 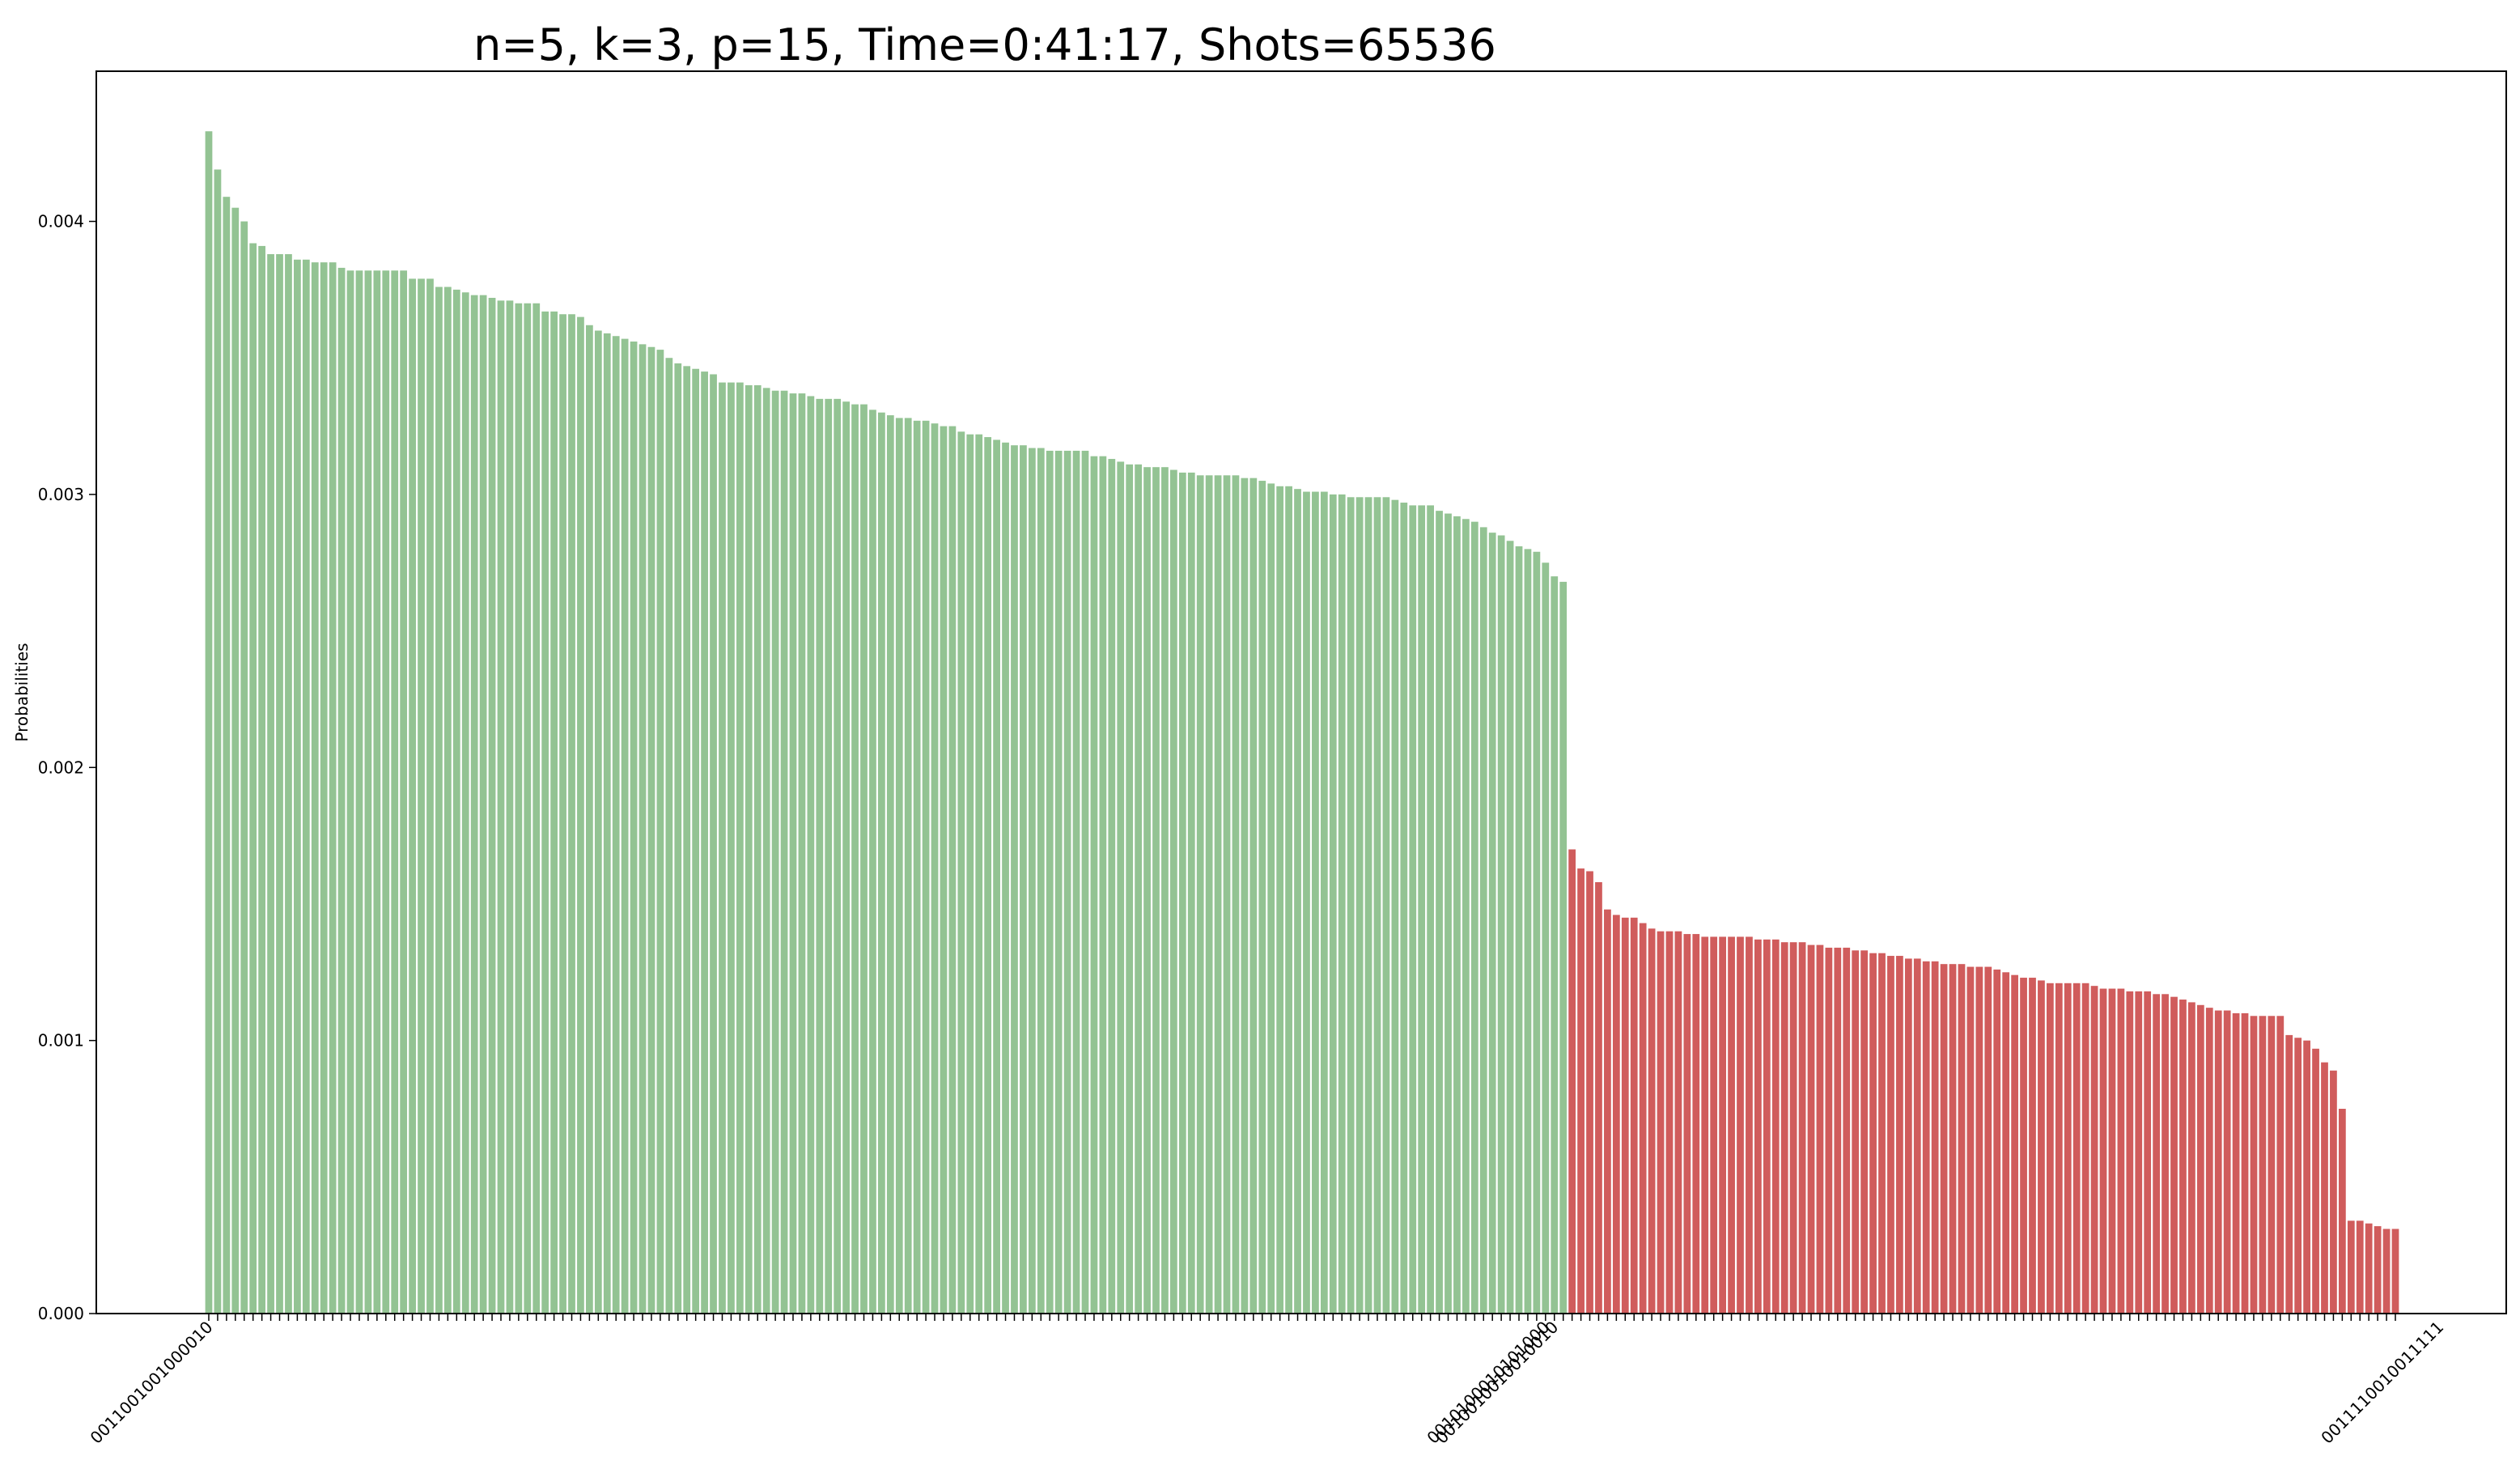 What do you see at coordinates (61, 494) in the screenshot?
I see `y-tick-label: 0.003` at bounding box center [61, 494].